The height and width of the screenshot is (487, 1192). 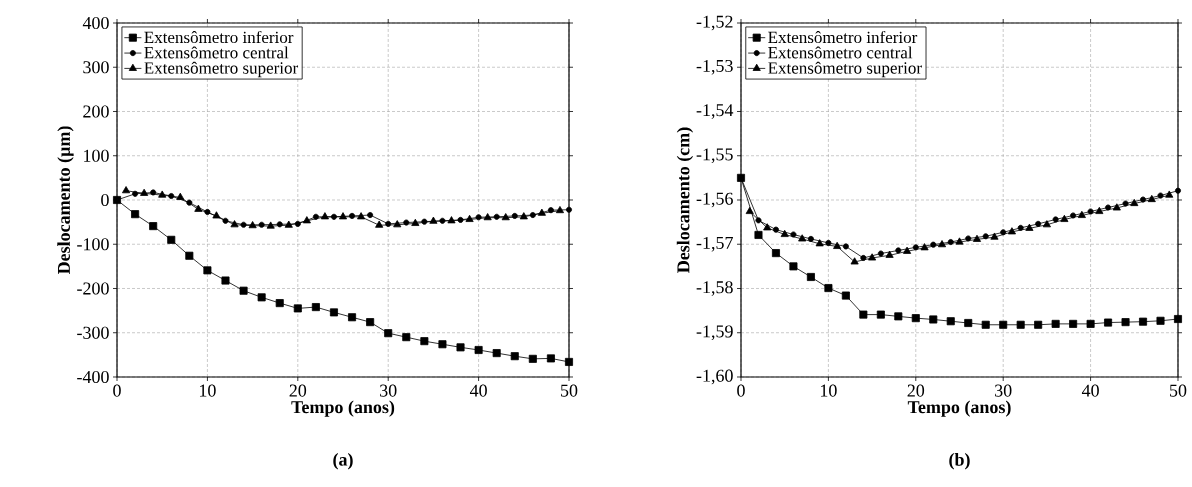 What do you see at coordinates (93, 288) in the screenshot?
I see `y-tick-label: -200` at bounding box center [93, 288].